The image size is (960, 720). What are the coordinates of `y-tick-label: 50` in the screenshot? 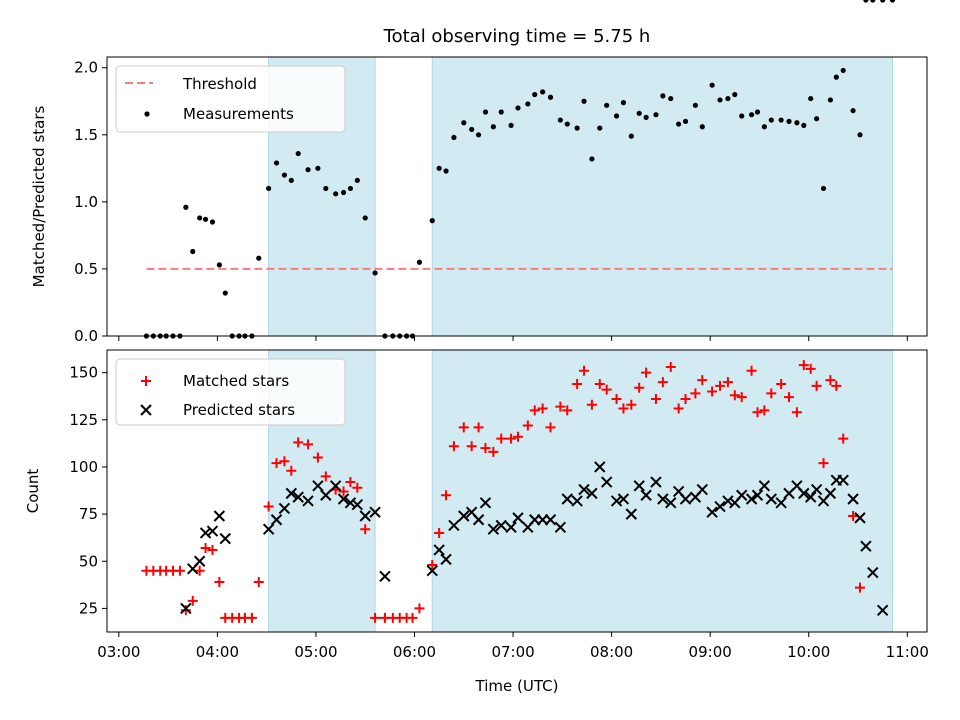 It's located at (88, 561).